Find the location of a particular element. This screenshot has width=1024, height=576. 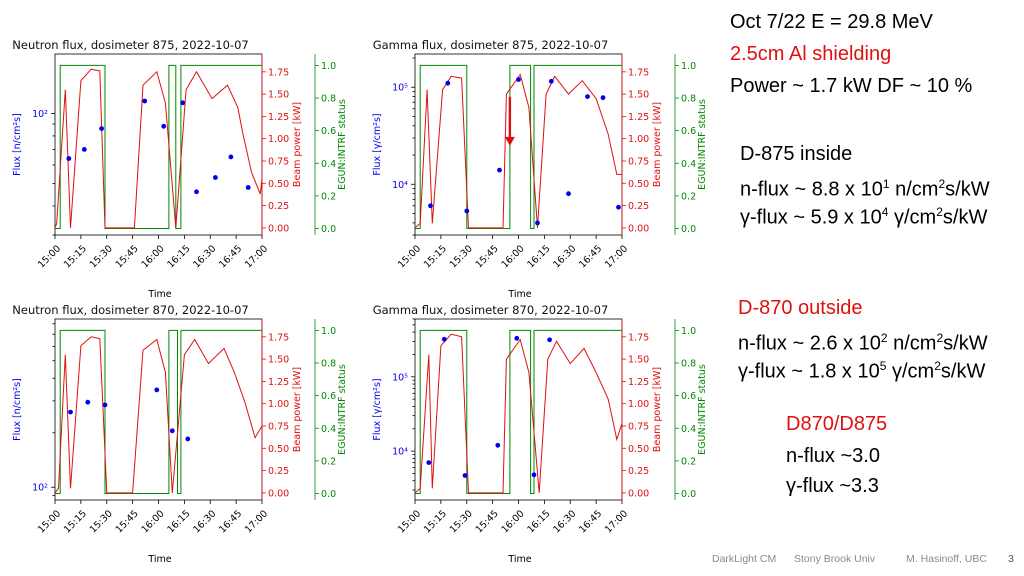

d870-title: D-870 outside is located at coordinates (800, 308).